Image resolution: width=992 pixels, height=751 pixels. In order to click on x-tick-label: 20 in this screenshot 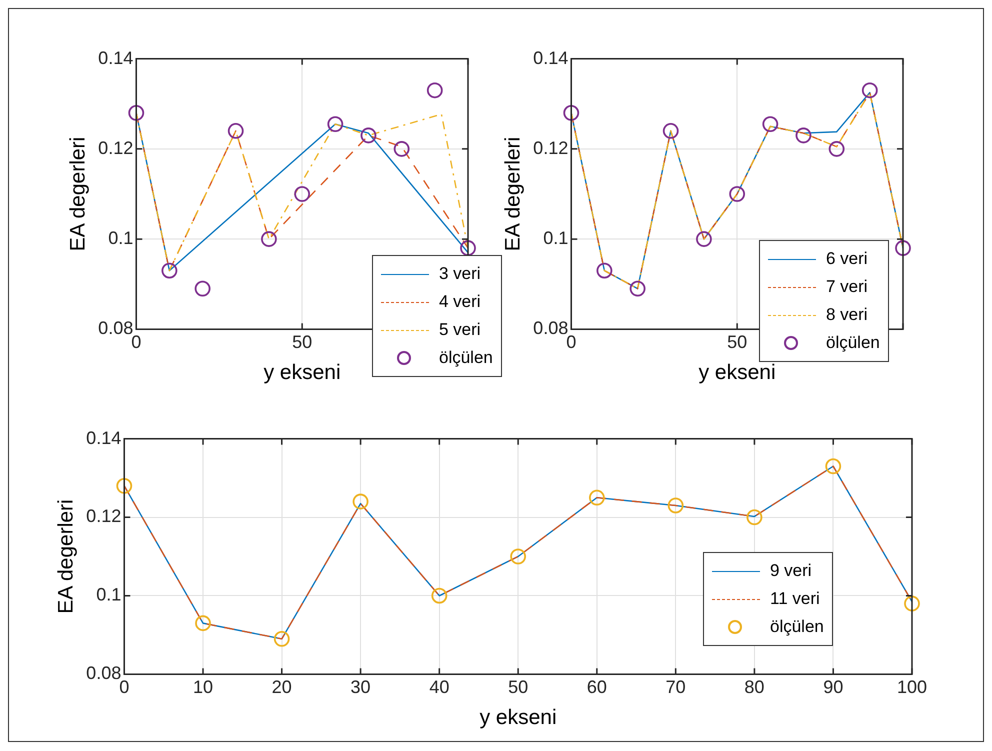, I will do `click(282, 686)`.